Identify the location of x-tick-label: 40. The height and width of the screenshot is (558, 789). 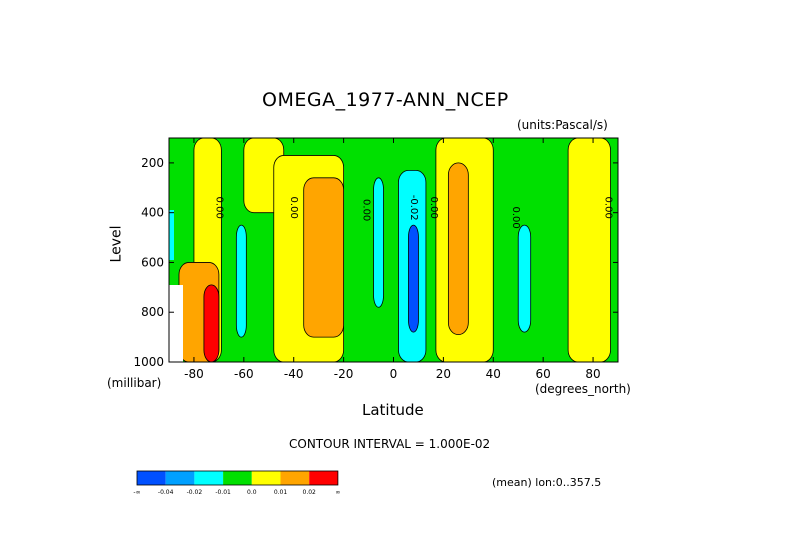
(493, 374).